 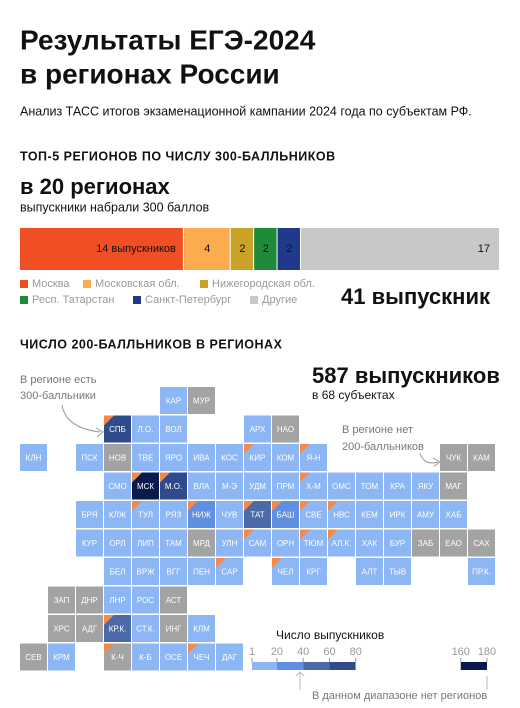 I want to click on region-label: МСК, so click(x=145, y=486).